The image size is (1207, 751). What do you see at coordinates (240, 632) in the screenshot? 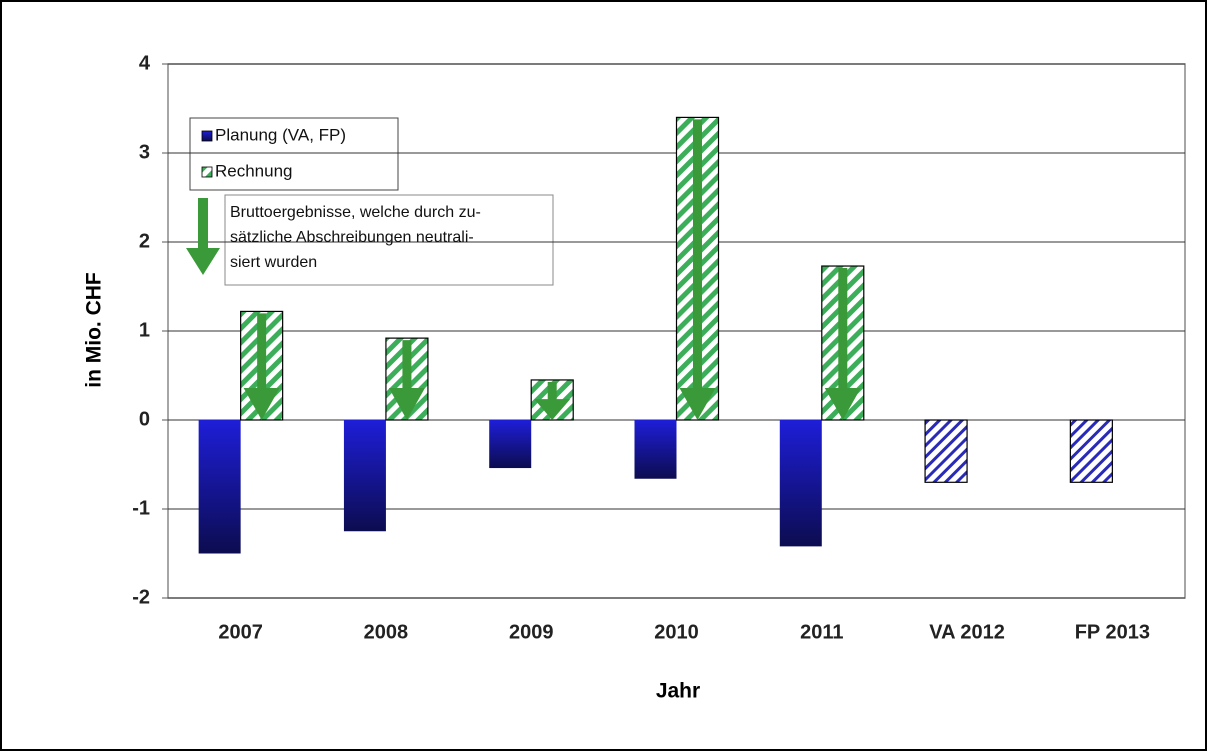
I see `x-tick-label: 2007` at bounding box center [240, 632].